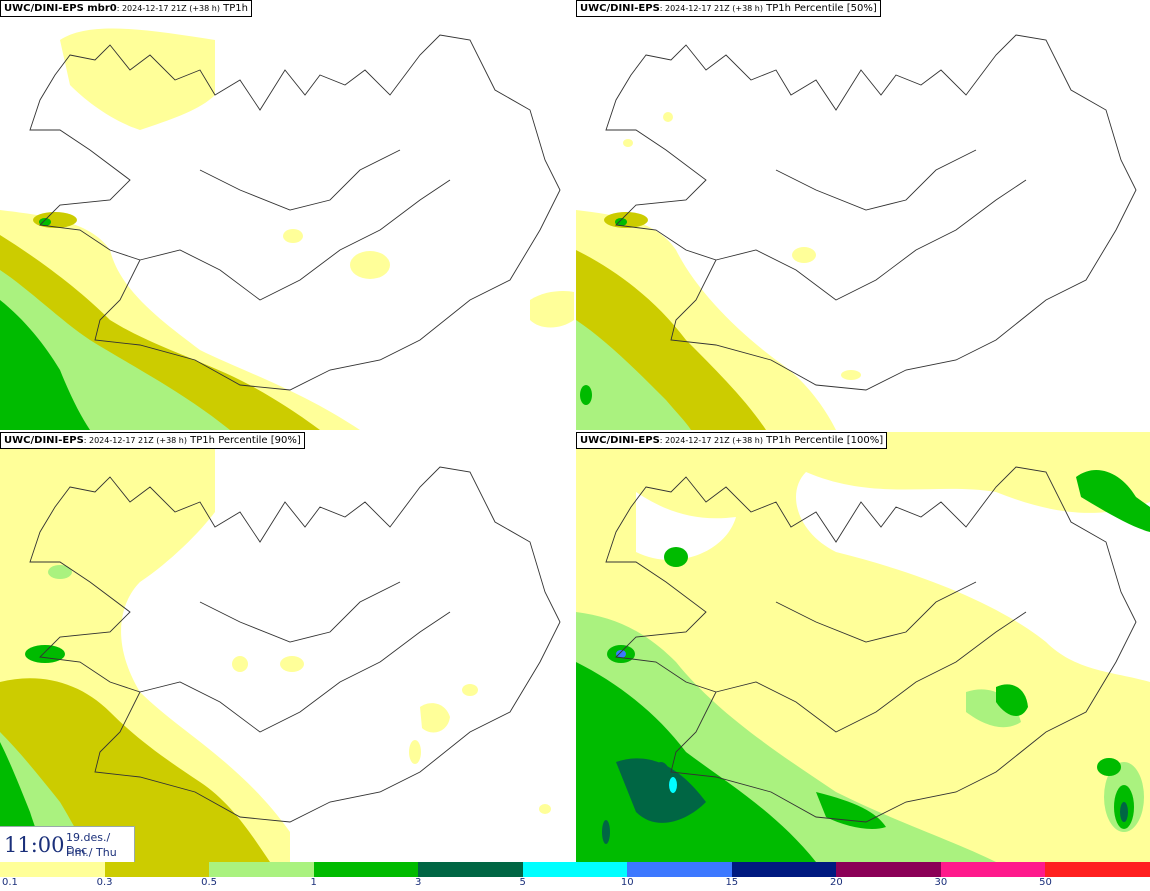 This screenshot has height=891, width=1150. What do you see at coordinates (836, 882) in the screenshot?
I see `colorbar-tick-label: 20` at bounding box center [836, 882].